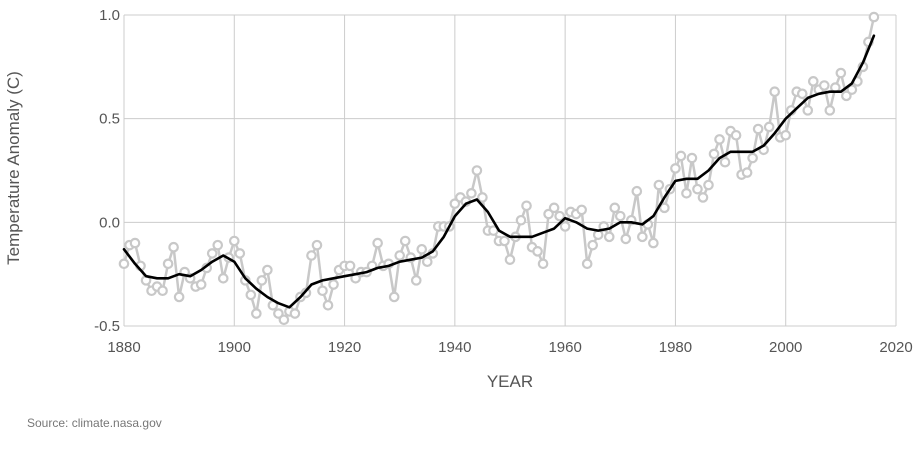  Describe the element at coordinates (109, 15) in the screenshot. I see `y-tick-label: 1.0` at that location.